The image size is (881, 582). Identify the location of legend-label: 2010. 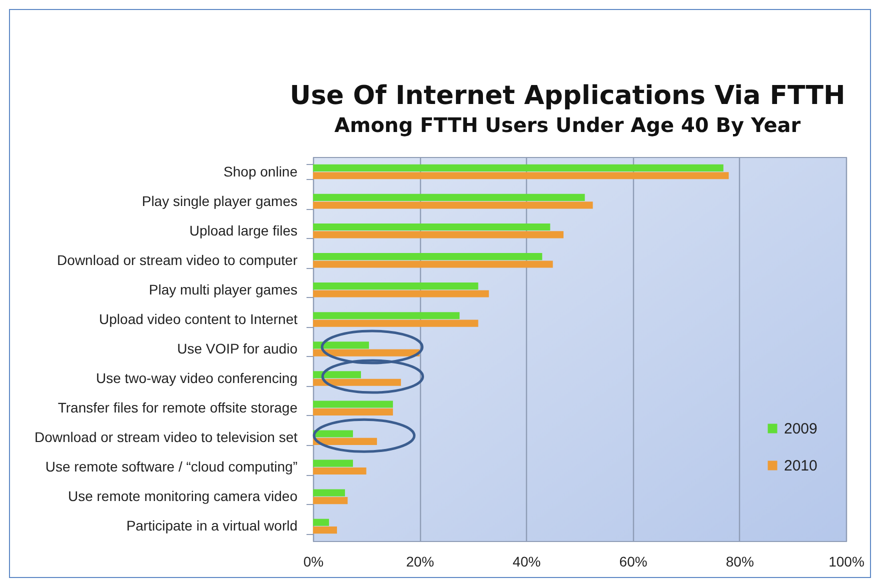
(801, 466).